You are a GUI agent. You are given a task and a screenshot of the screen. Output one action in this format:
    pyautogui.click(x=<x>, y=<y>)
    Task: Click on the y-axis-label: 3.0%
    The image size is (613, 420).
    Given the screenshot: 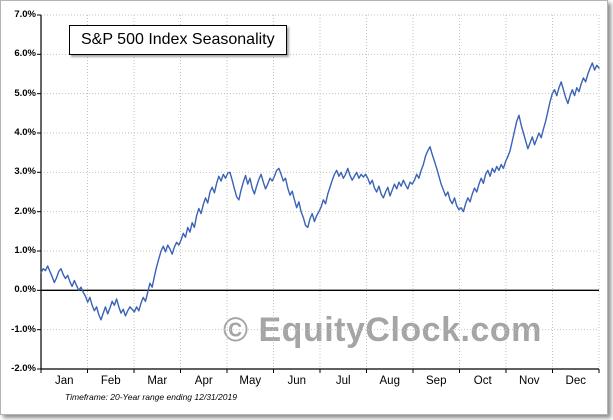 What is the action you would take?
    pyautogui.click(x=25, y=172)
    